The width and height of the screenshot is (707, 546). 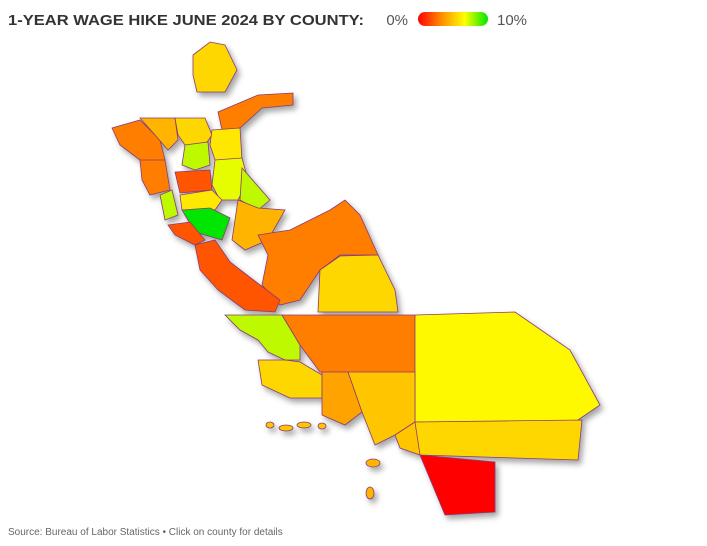 I want to click on legend-gradient, so click(x=453, y=19).